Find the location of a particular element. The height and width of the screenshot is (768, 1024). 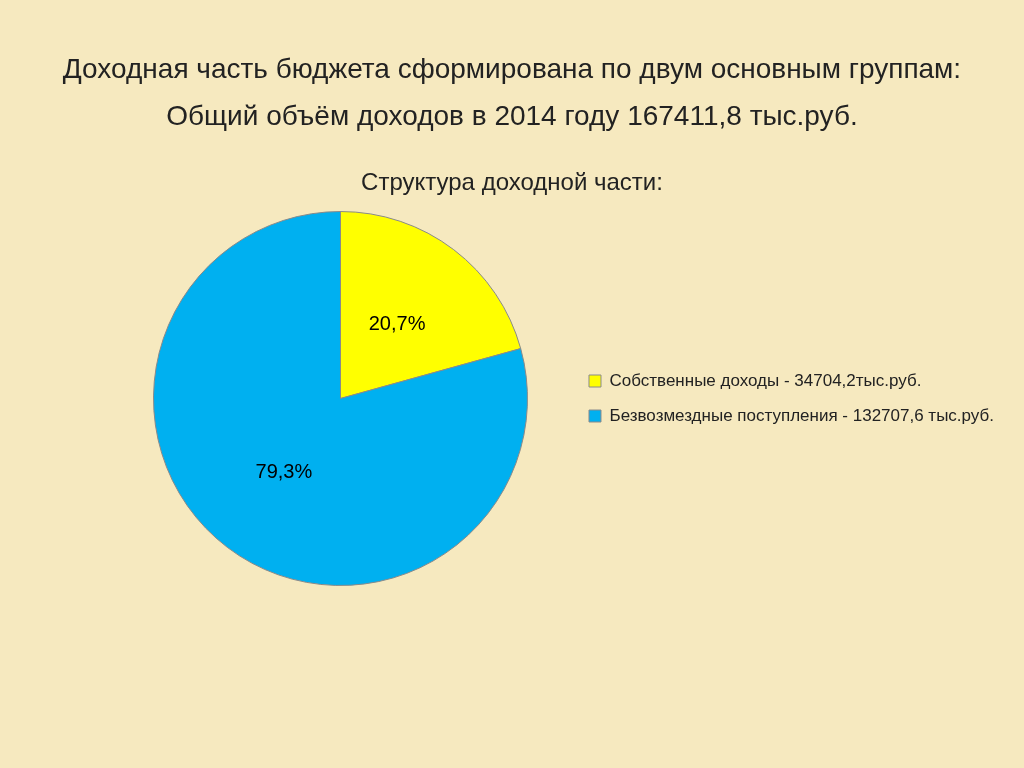

chart-subtitle: Общий объём доходов в 2014 году 167411,8 тыс.руб. is located at coordinates (512, 115).